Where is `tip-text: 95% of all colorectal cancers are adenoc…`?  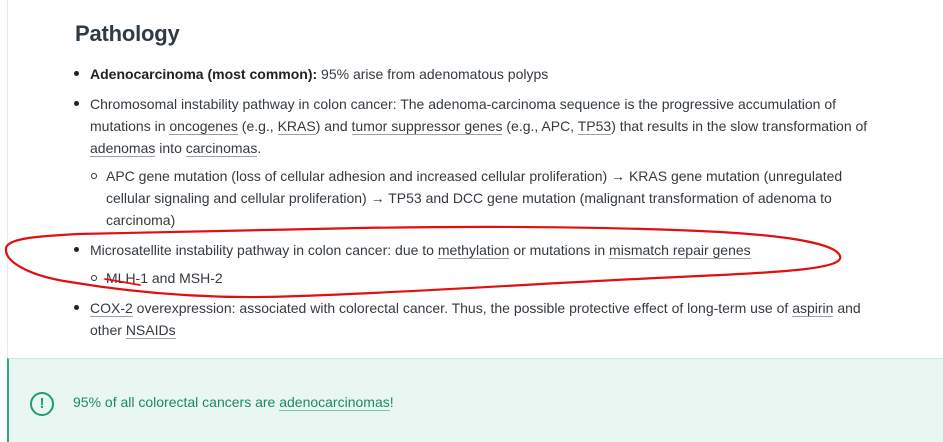
tip-text: 95% of all colorectal cancers are adenoc… is located at coordinates (233, 402).